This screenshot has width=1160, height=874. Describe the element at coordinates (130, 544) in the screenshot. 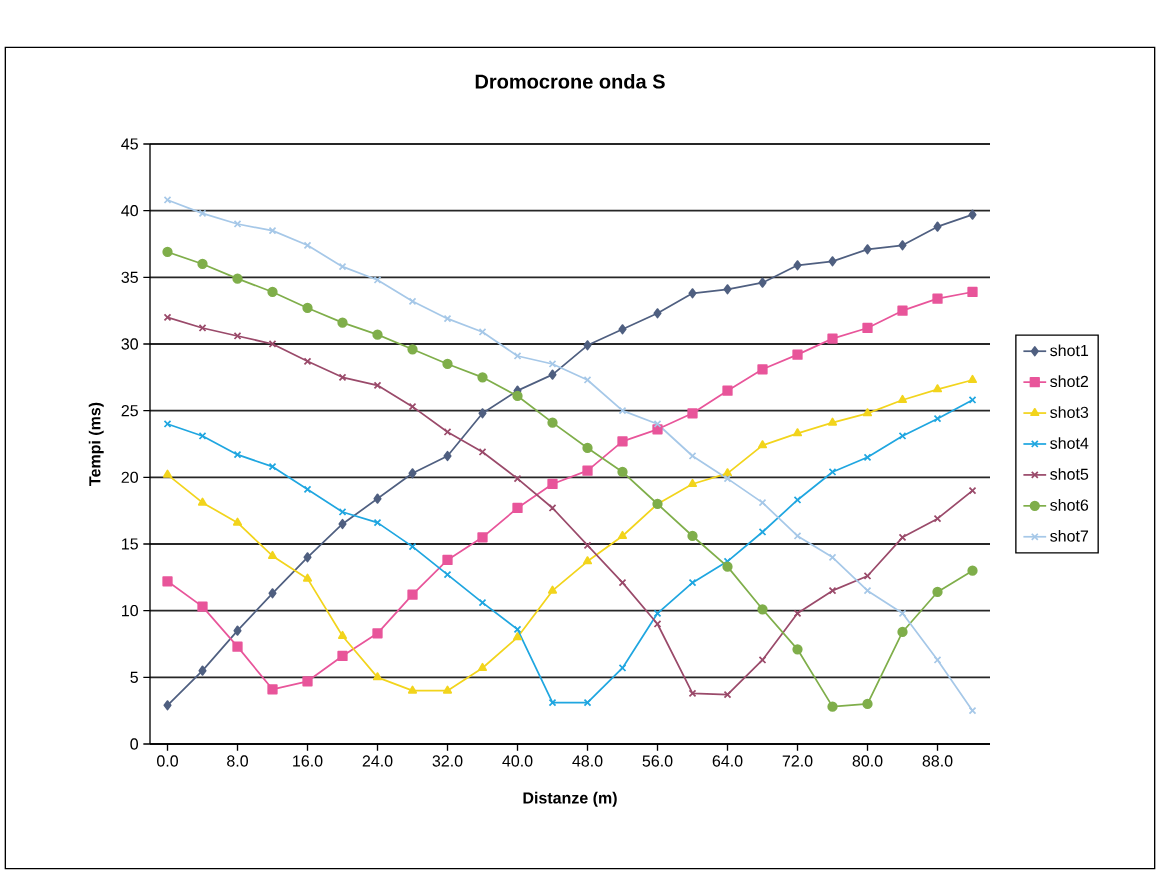

I see `y-tick-label: 15` at that location.